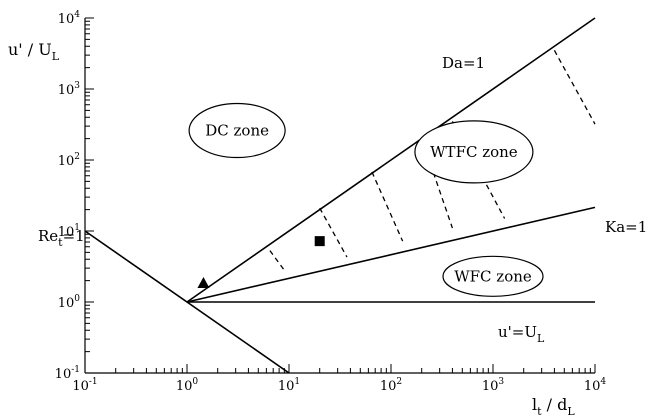 The width and height of the screenshot is (648, 418). Describe the element at coordinates (391, 385) in the screenshot. I see `x-tick-label: 10²` at that location.